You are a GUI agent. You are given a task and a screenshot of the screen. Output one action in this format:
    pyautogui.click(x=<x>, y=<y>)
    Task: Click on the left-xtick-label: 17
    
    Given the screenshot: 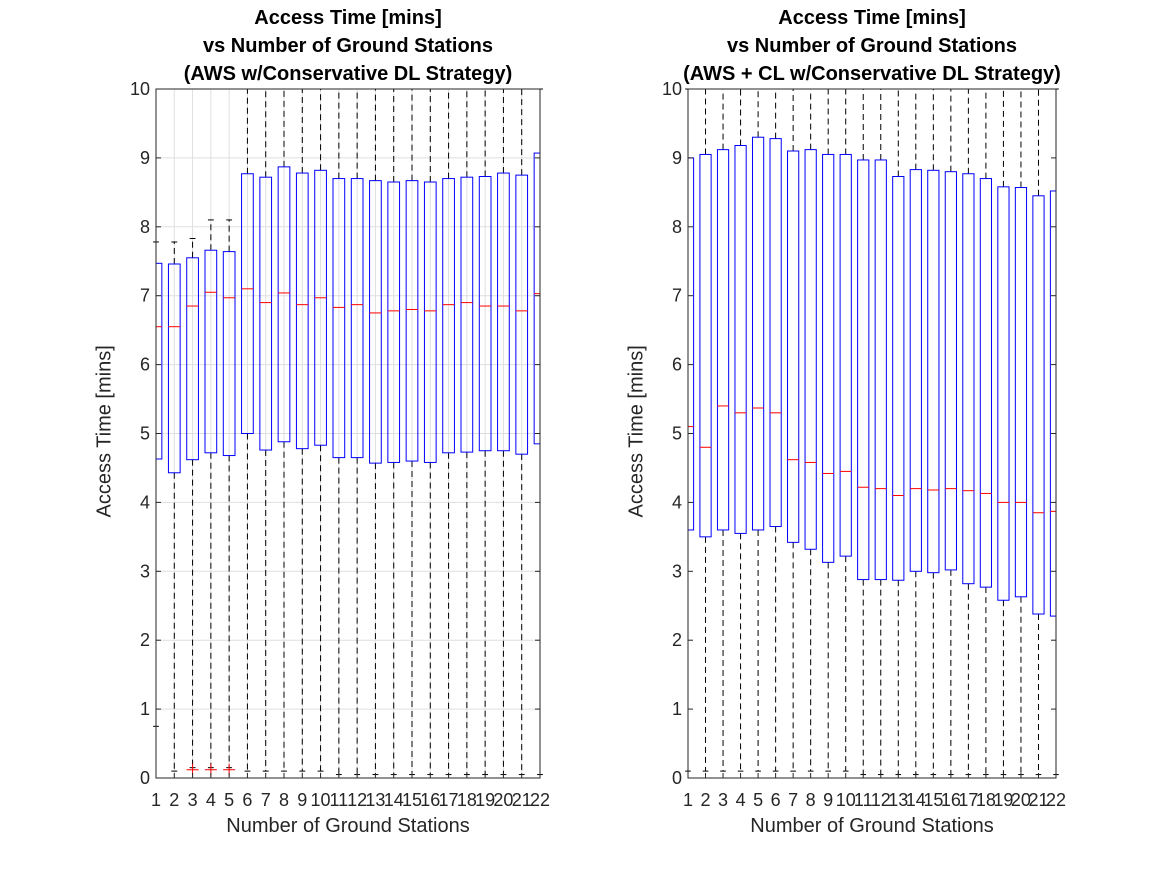 What is the action you would take?
    pyautogui.click(x=449, y=800)
    